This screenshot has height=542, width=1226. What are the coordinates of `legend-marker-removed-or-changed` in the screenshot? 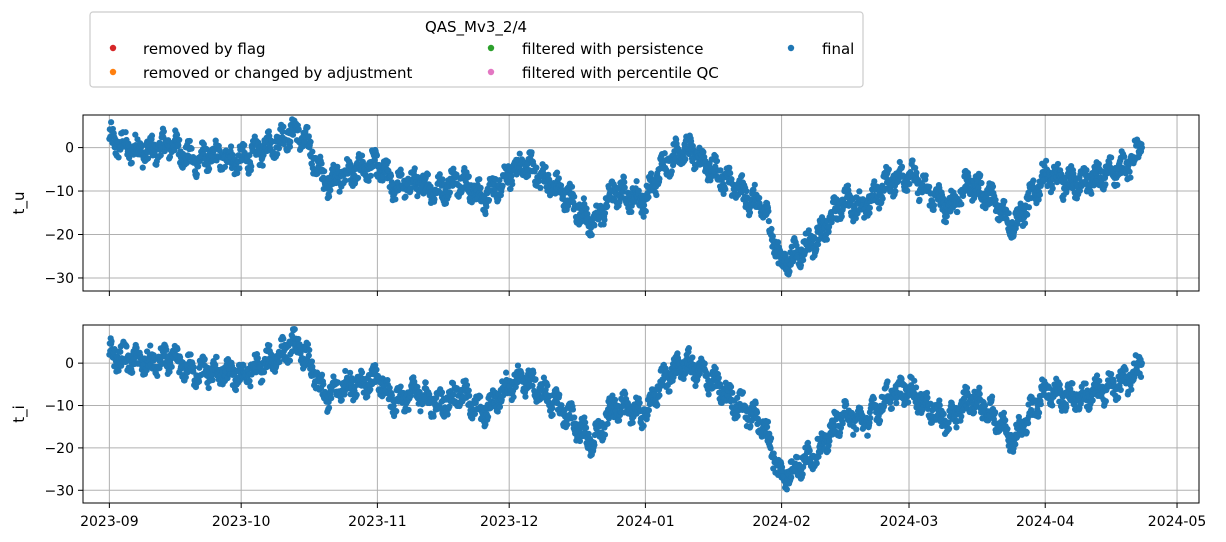 It's located at (113, 72).